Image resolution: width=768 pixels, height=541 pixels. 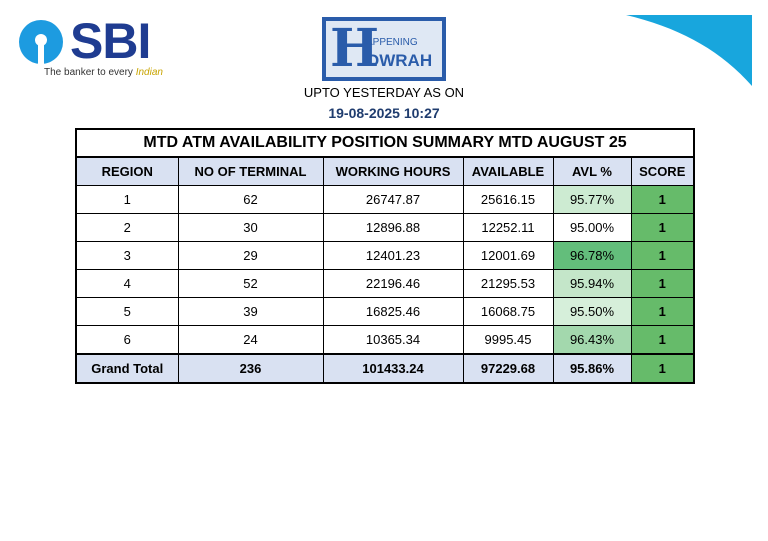 I want to click on table-cell: 16068.75, so click(x=508, y=311).